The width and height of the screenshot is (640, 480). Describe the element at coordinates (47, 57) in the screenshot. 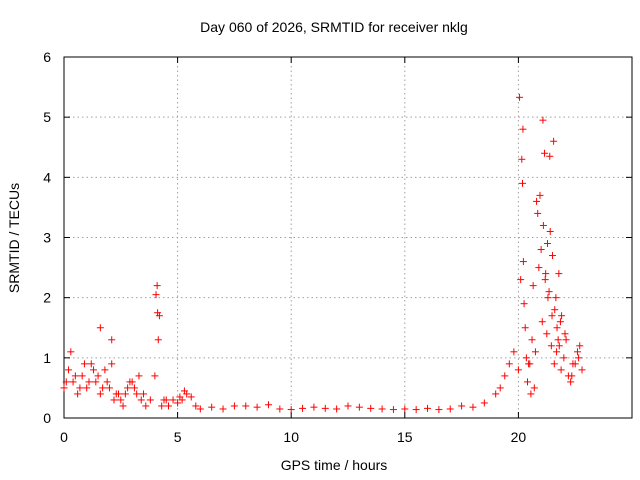

I see `y-tick-label: 6` at that location.